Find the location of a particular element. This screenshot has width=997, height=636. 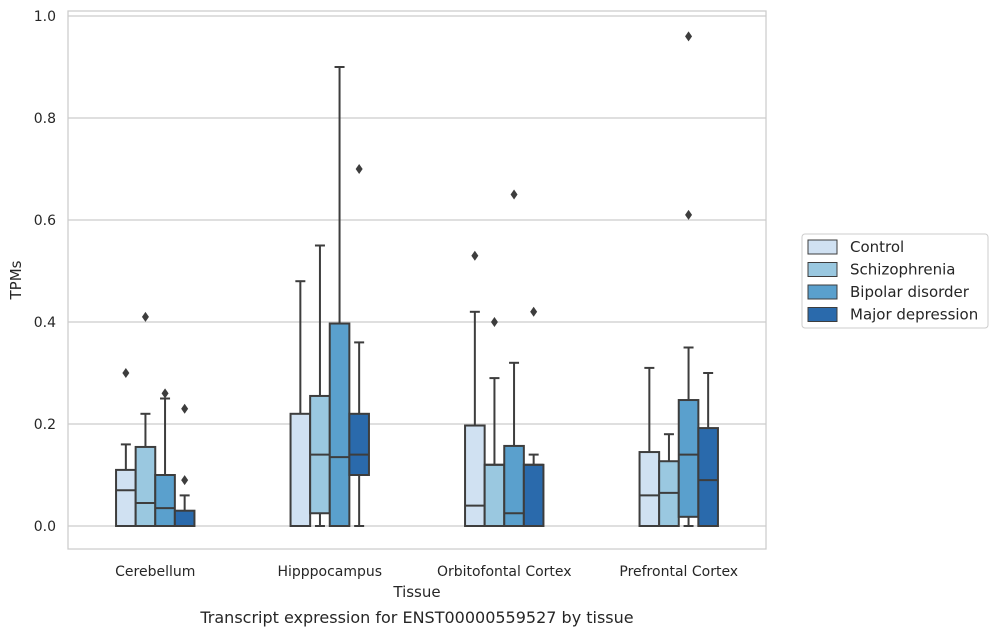

box-hipppocampus-bipolar-disorder is located at coordinates (339, 296).